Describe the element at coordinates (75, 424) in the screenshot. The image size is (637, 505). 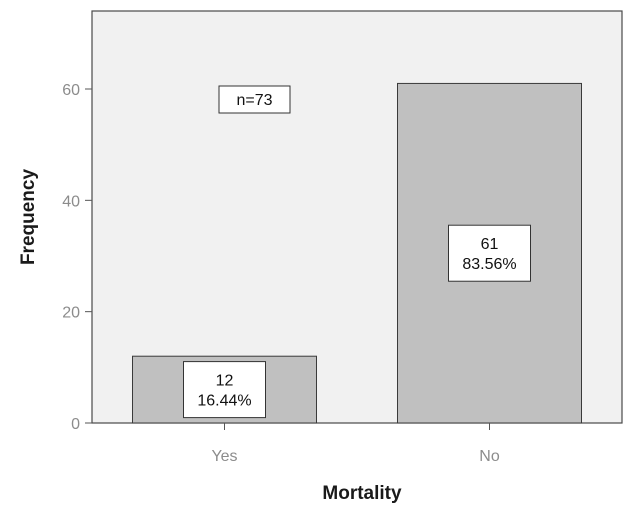
I see `y-tick-label-0: 0` at that location.